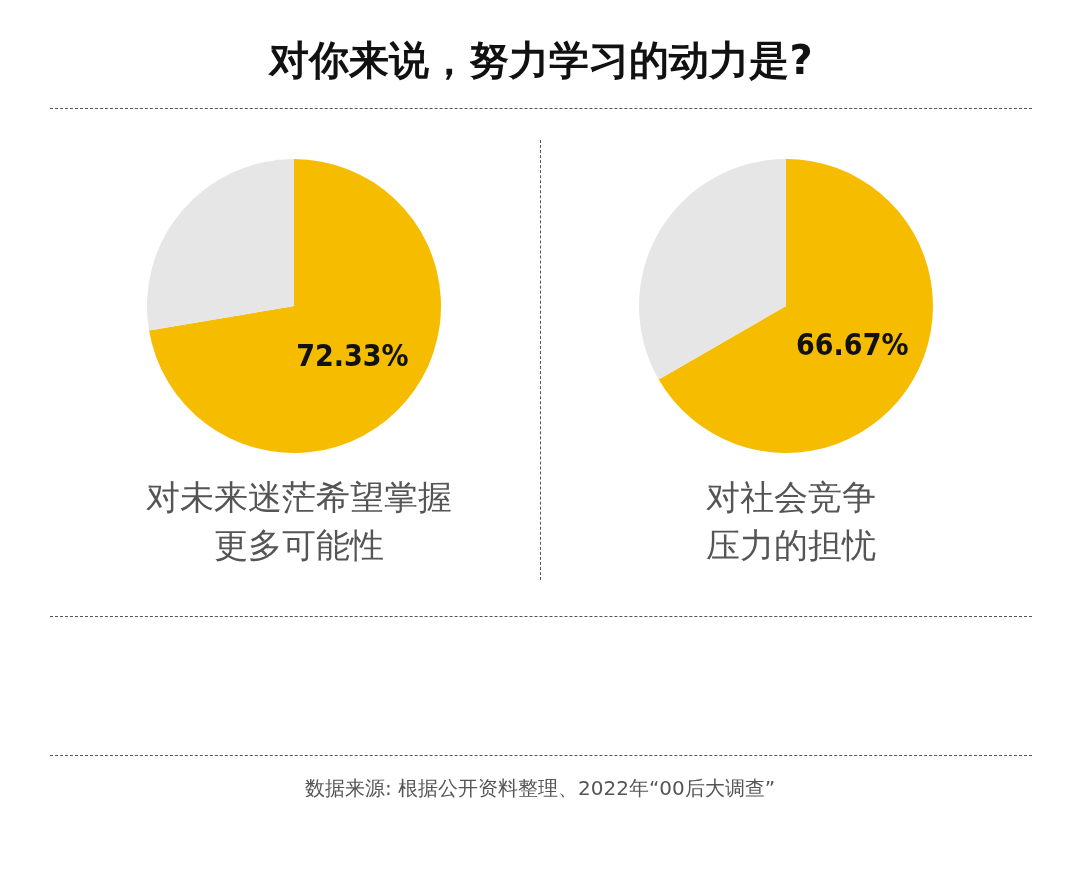 This screenshot has height=872, width=1080. What do you see at coordinates (541, 64) in the screenshot?
I see `text: 对你来说，努力学习的动力是?` at bounding box center [541, 64].